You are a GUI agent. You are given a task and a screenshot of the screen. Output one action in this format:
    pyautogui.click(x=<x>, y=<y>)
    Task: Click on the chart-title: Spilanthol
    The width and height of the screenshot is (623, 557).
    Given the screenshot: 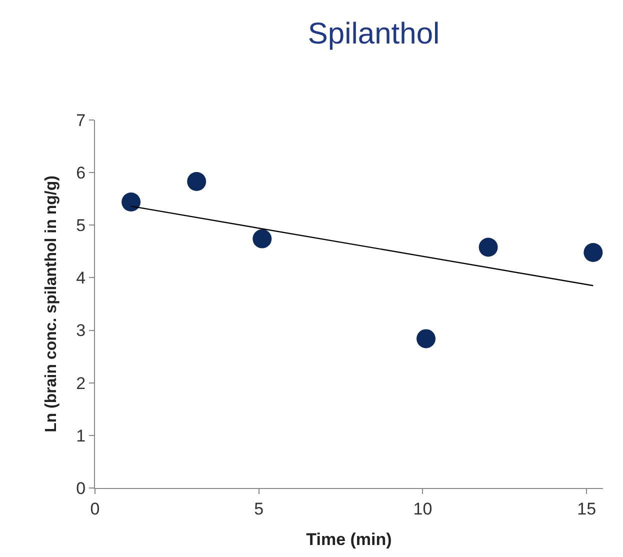 What is the action you would take?
    pyautogui.click(x=374, y=33)
    